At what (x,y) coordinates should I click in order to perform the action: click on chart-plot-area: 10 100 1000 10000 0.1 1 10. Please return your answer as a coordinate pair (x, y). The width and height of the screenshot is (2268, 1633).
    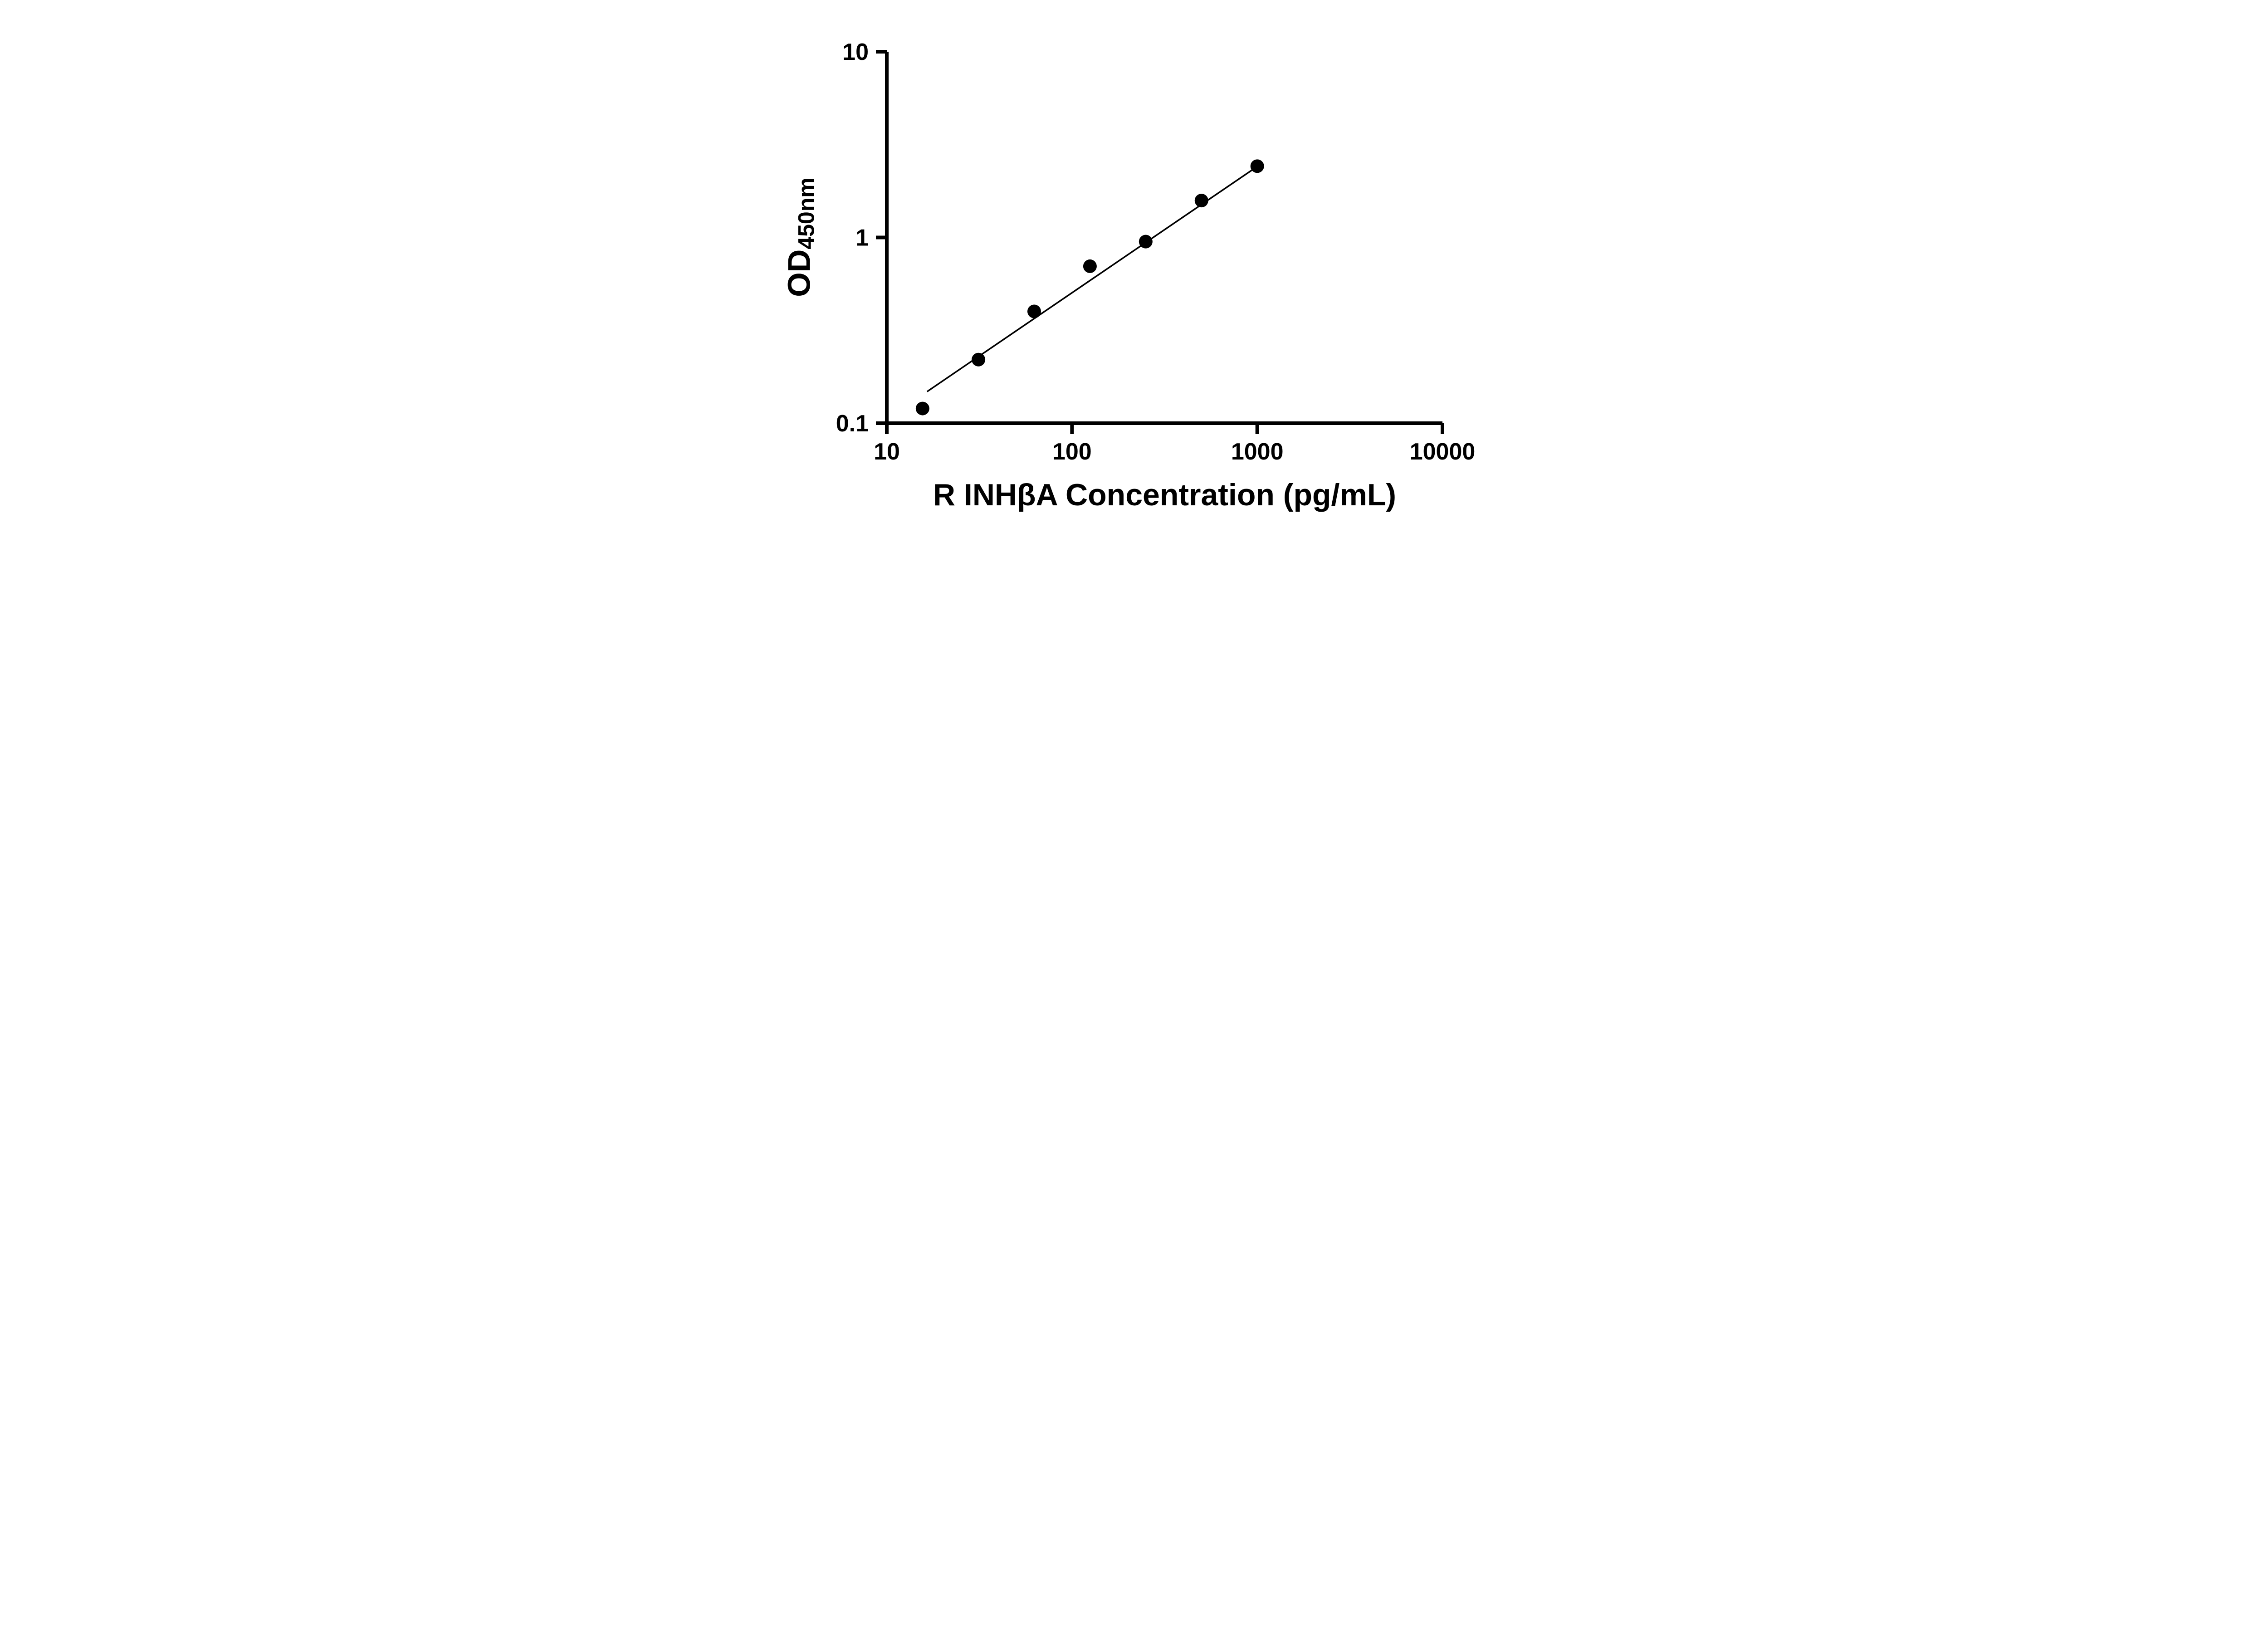
    Looking at the image, I should click on (1156, 252).